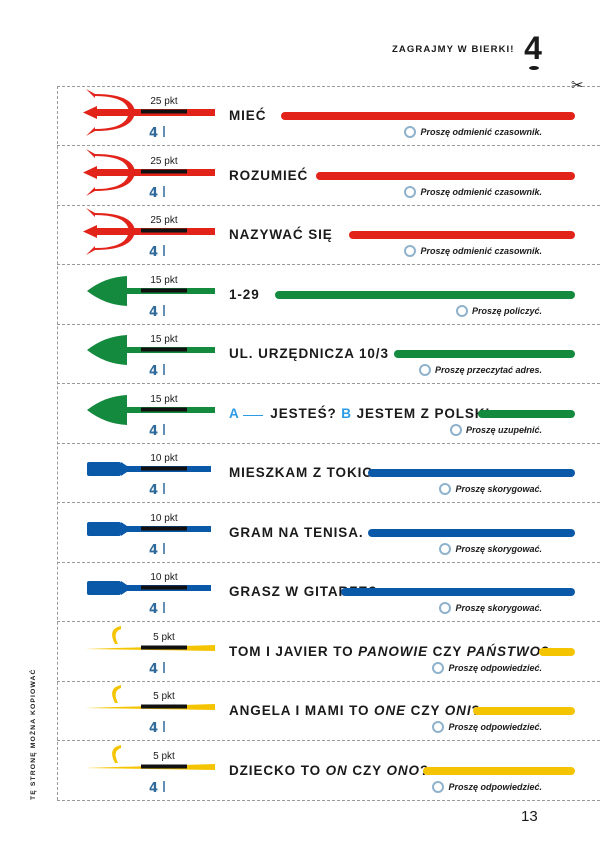 This screenshot has width=600, height=848. I want to click on card-prompt: GRAM NA TENISA., so click(296, 532).